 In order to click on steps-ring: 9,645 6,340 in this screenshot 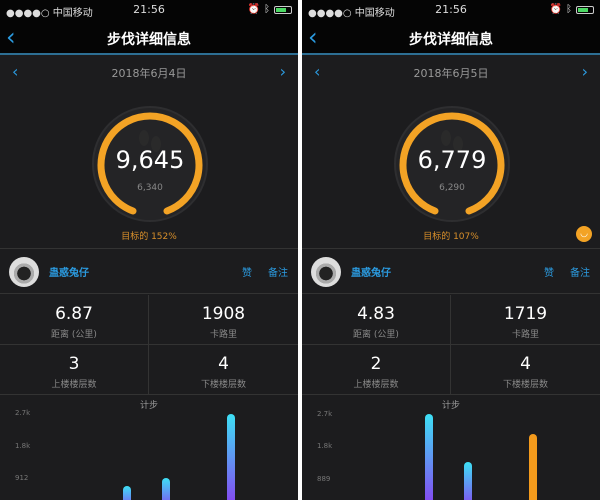, I will do `click(150, 164)`.